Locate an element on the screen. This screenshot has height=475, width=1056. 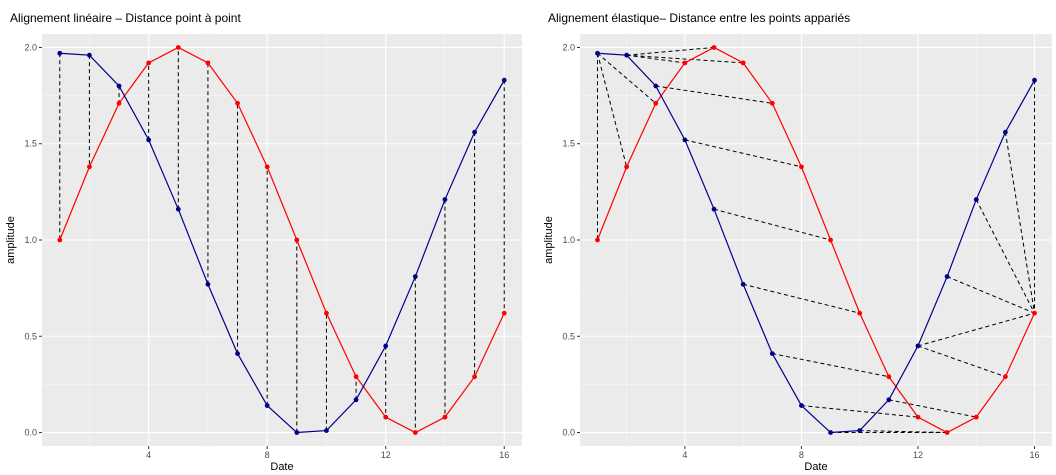
y-tick-label: 2.0 is located at coordinates (568, 47).